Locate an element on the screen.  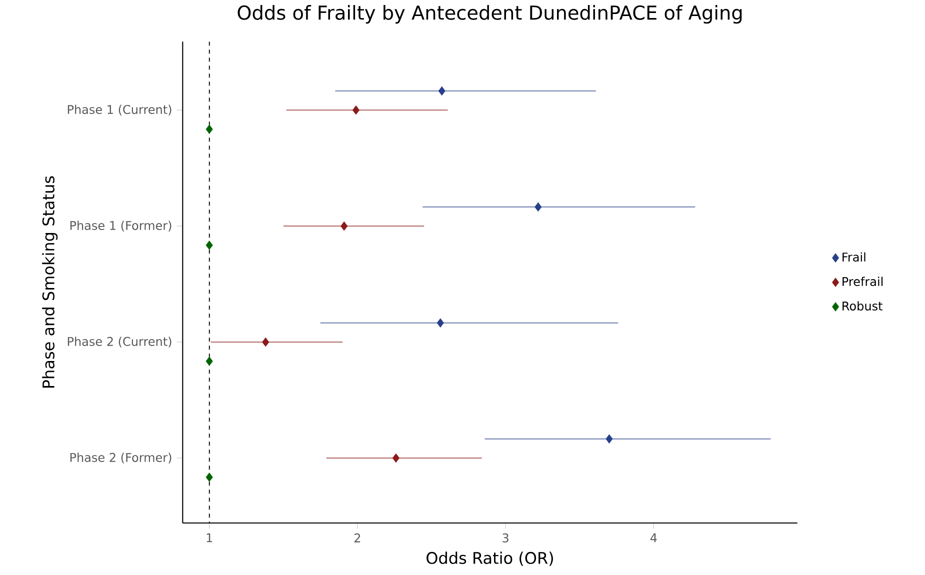
x-tick-label: 1 is located at coordinates (209, 537).